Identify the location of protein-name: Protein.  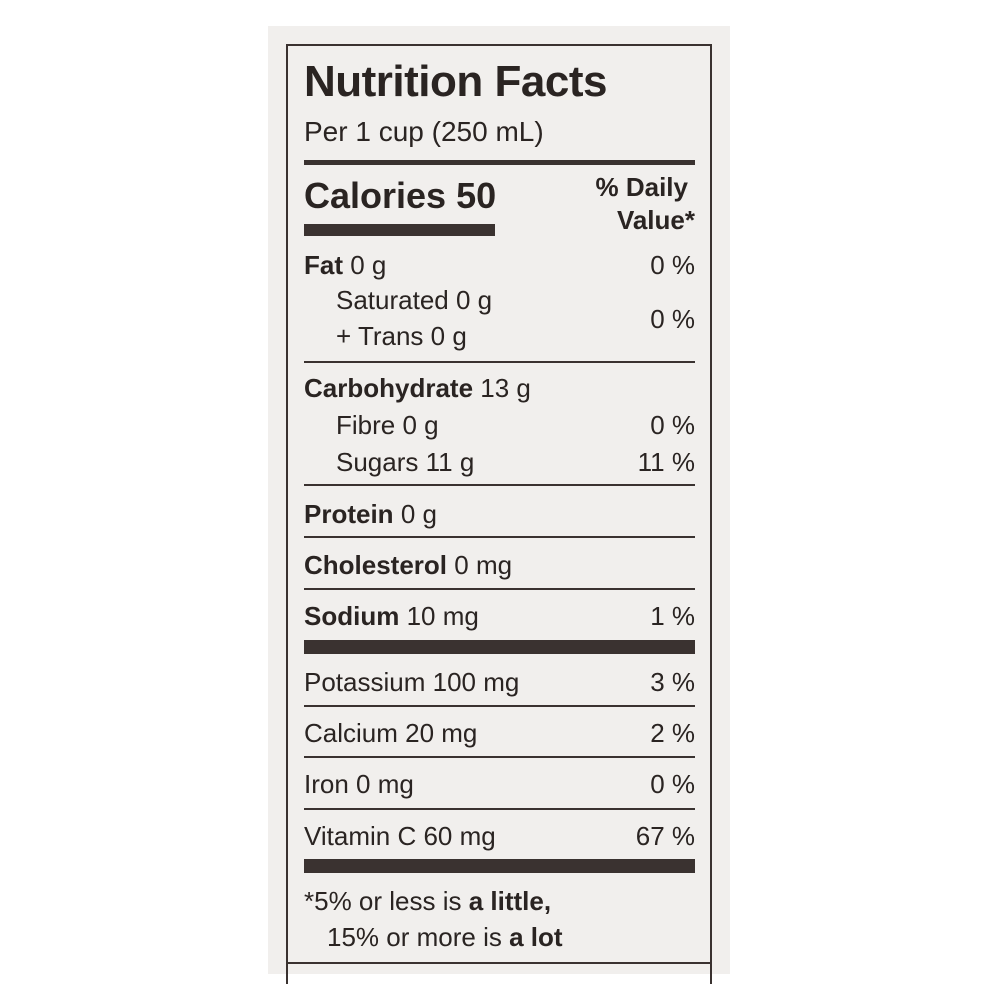
(349, 514).